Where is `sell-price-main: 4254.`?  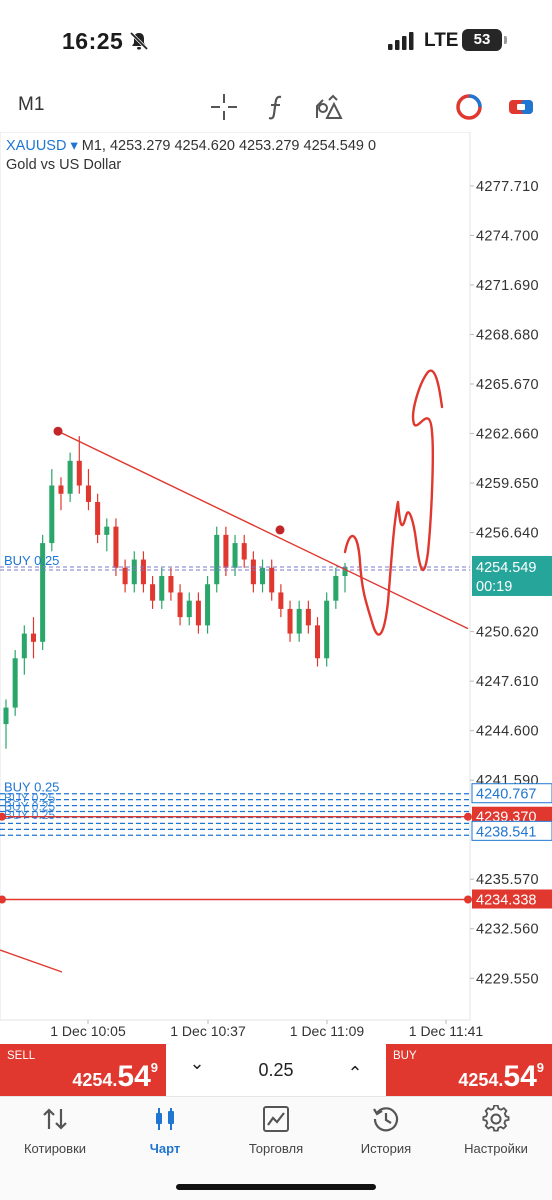
sell-price-main: 4254. is located at coordinates (95, 1080).